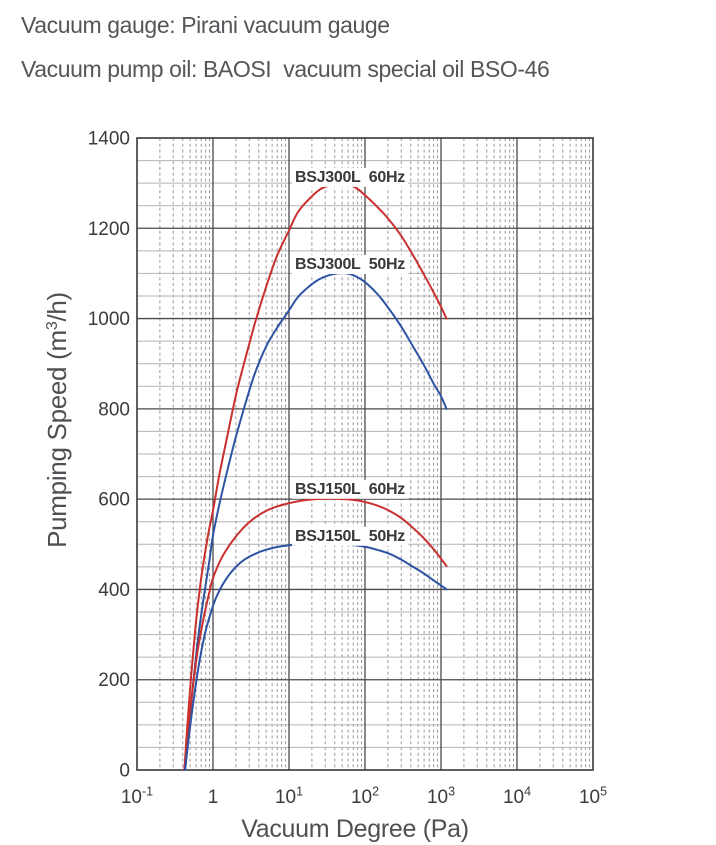 This screenshot has width=716, height=845. I want to click on x-tick-label: 10³, so click(441, 797).